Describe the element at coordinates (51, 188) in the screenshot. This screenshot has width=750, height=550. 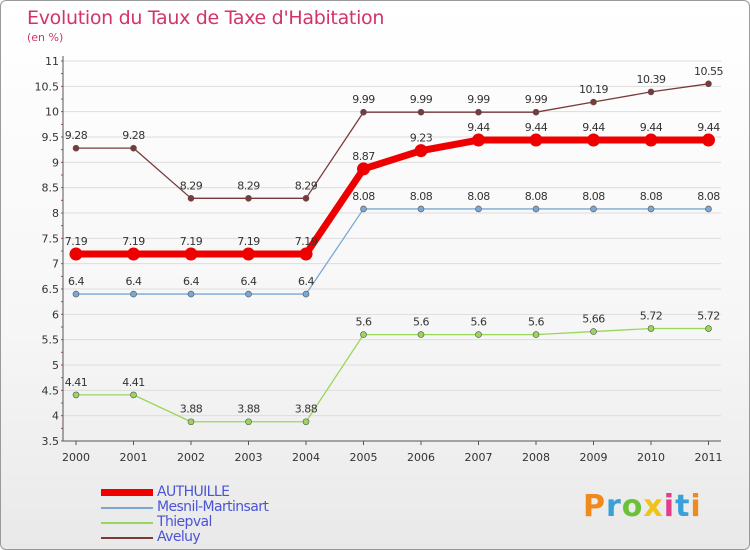
I see `y-tick-label: 8.5` at that location.